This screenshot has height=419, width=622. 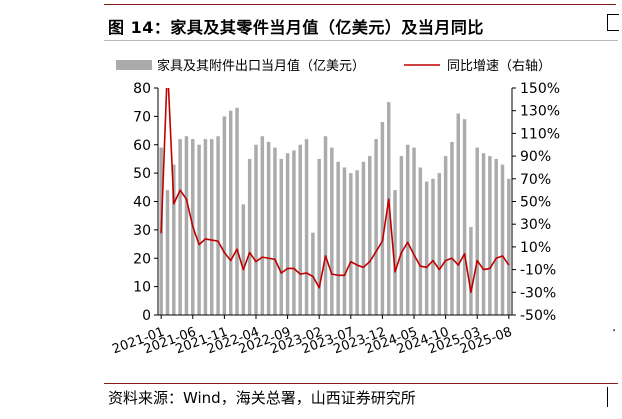 What do you see at coordinates (535, 248) in the screenshot?
I see `right-tick-label: 10%` at bounding box center [535, 248].